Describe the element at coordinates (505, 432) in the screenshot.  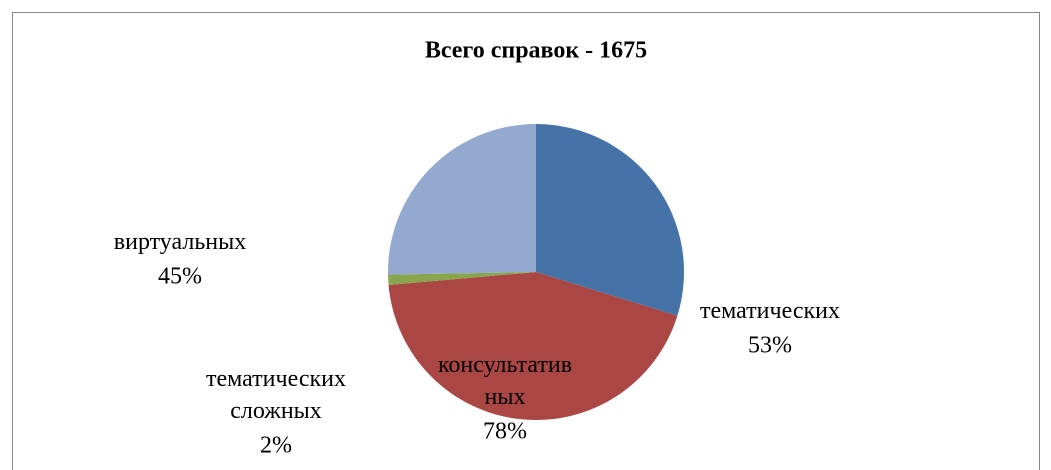
I see `slice-value-label: 78%` at that location.